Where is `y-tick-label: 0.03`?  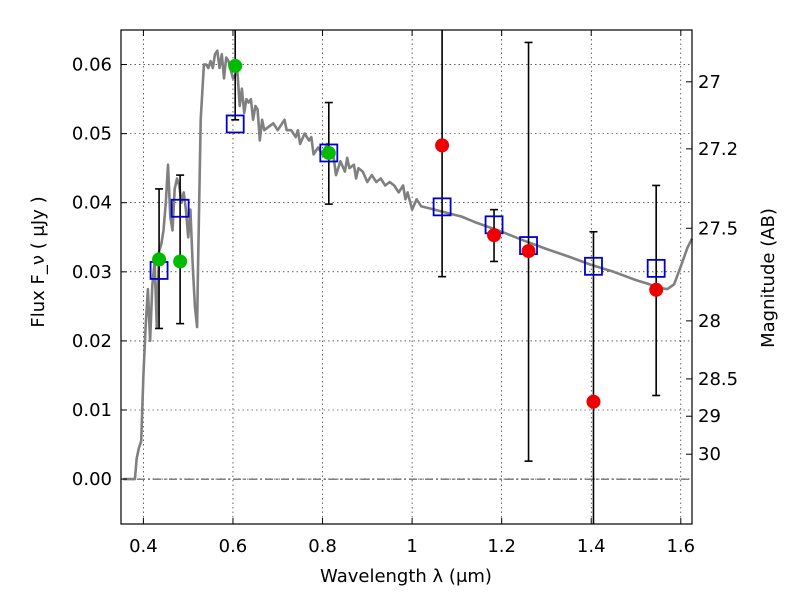 y-tick-label: 0.03 is located at coordinates (92, 272).